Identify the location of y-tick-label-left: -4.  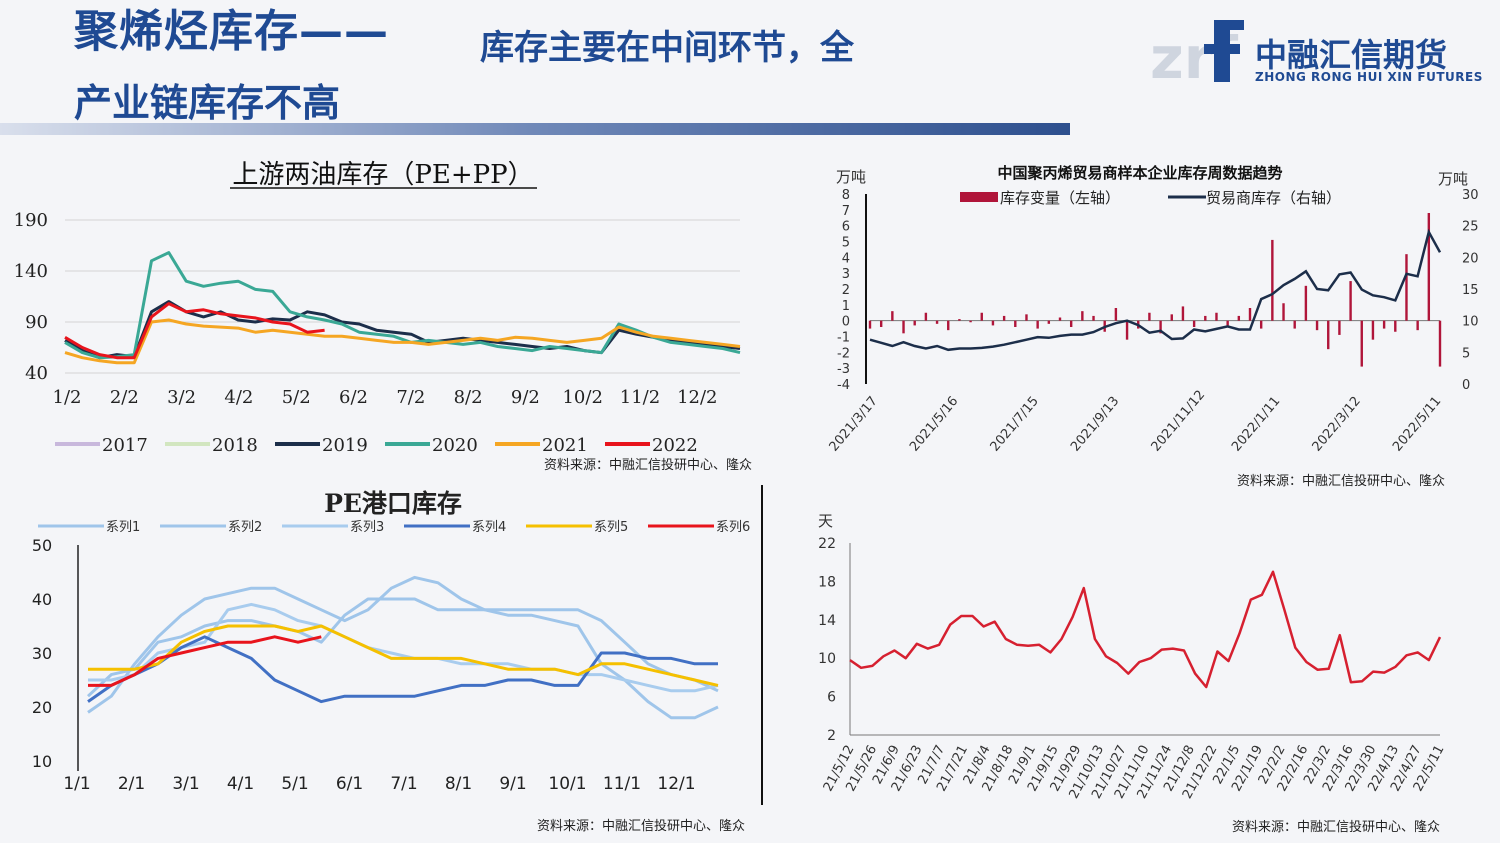
(843, 385).